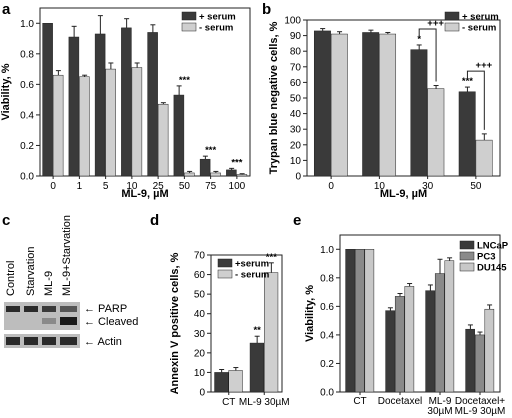 This screenshot has width=512, height=418. What do you see at coordinates (296, 145) in the screenshot?
I see `y-tick-label: 20` at bounding box center [296, 145].